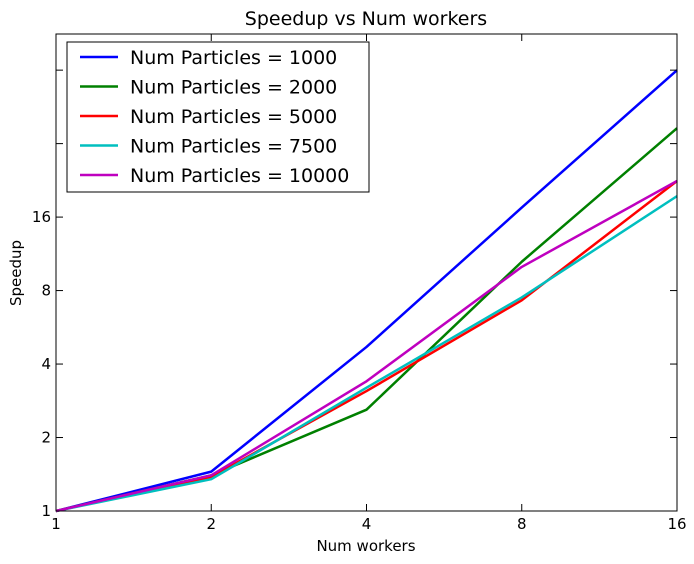 The image size is (694, 564). Describe the element at coordinates (46, 438) in the screenshot. I see `y-tick-label: 2` at that location.